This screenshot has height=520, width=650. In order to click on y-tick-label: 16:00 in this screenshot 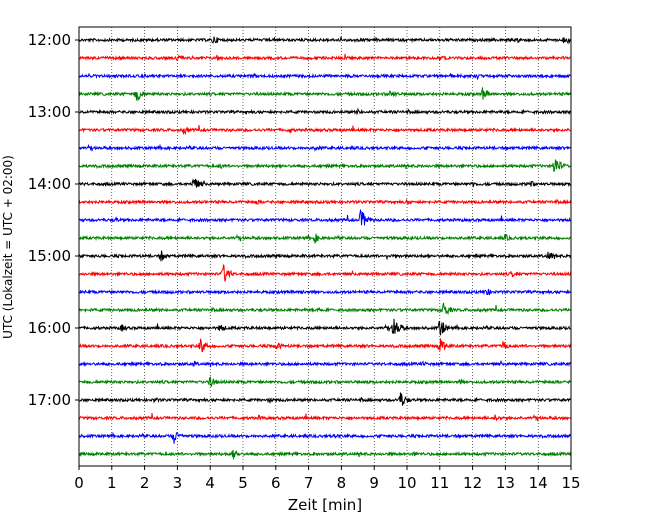, I will do `click(49, 328)`.